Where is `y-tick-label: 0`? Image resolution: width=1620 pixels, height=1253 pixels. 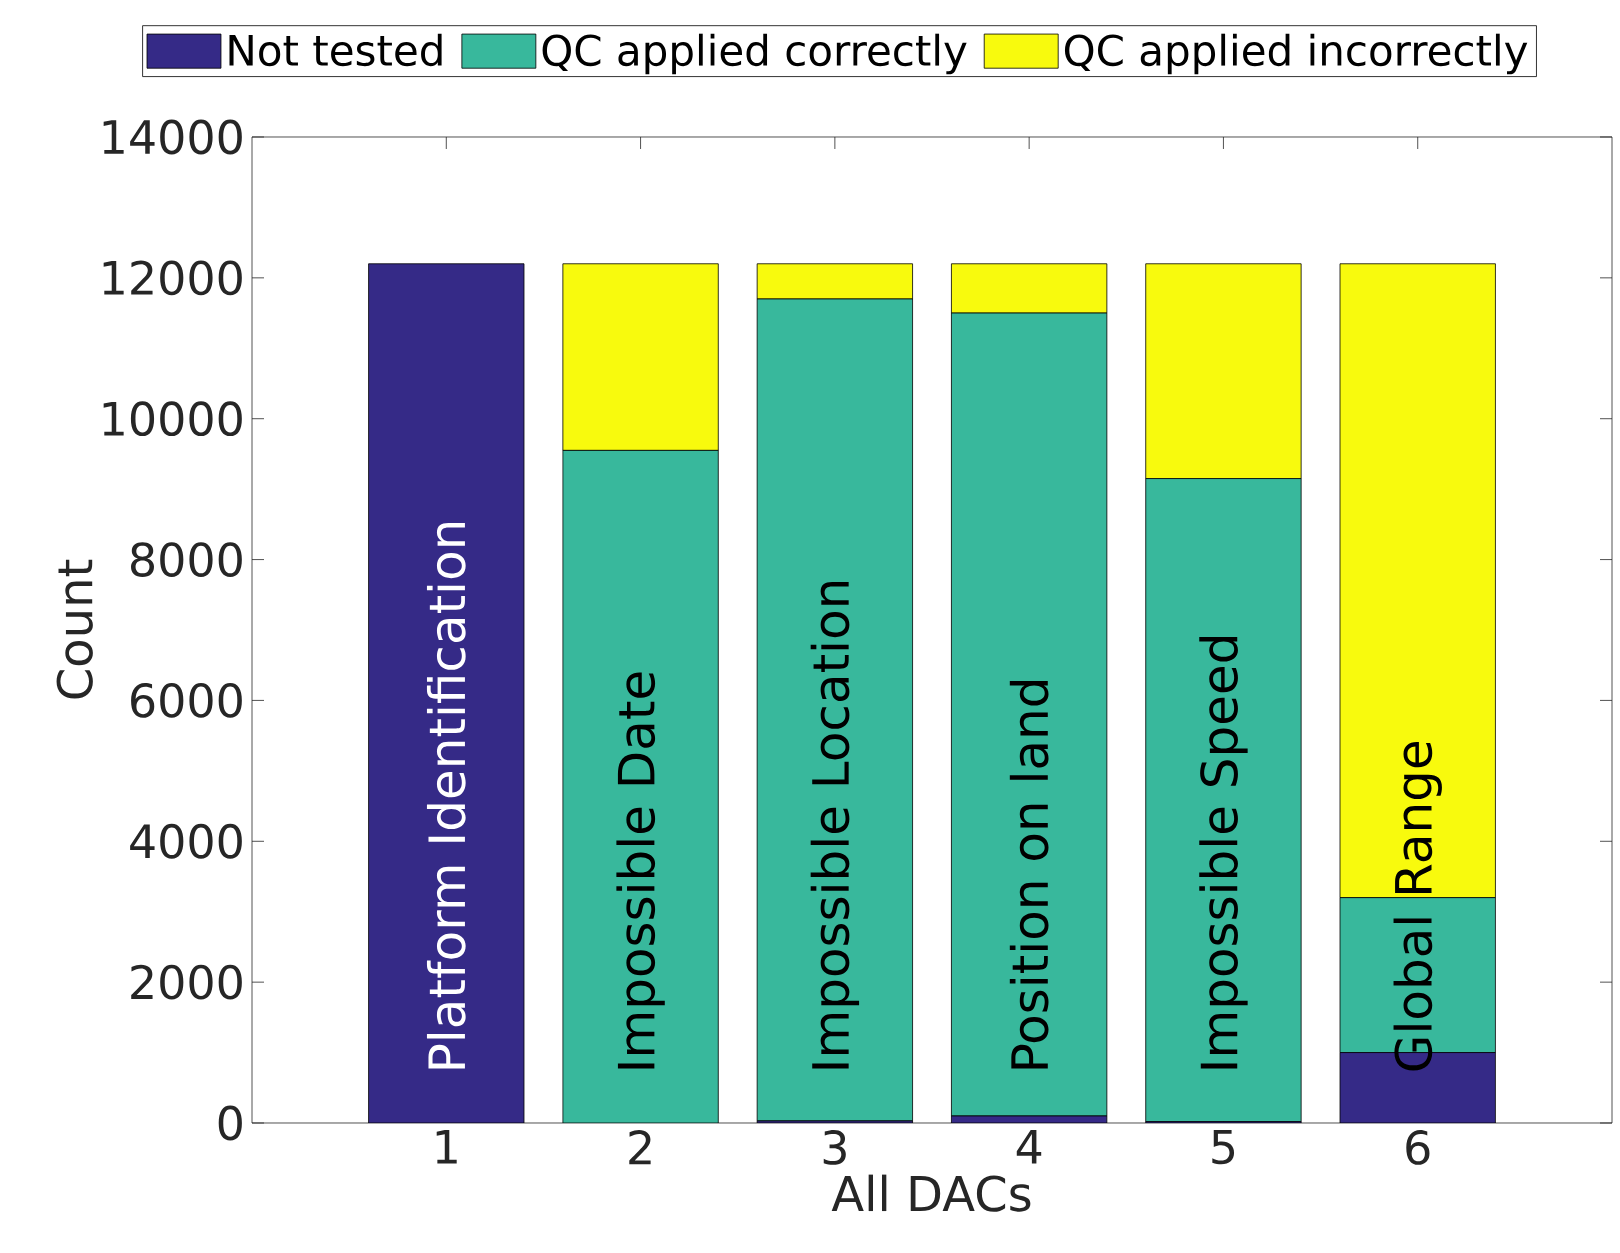 y-tick-label: 0 is located at coordinates (230, 1123).